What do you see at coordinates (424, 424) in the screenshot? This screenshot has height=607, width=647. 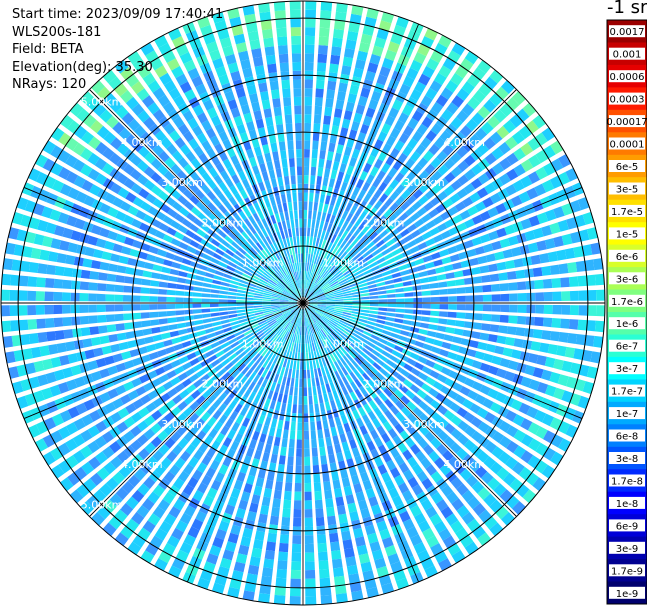 I see `ring-label: 3.00km` at bounding box center [424, 424].